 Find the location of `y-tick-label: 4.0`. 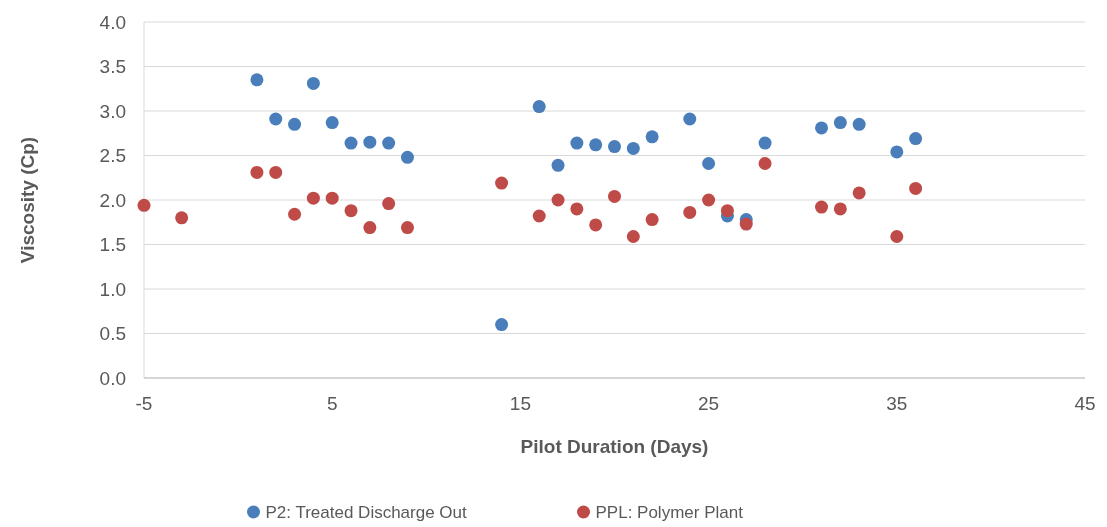

y-tick-label: 4.0 is located at coordinates (112, 22).